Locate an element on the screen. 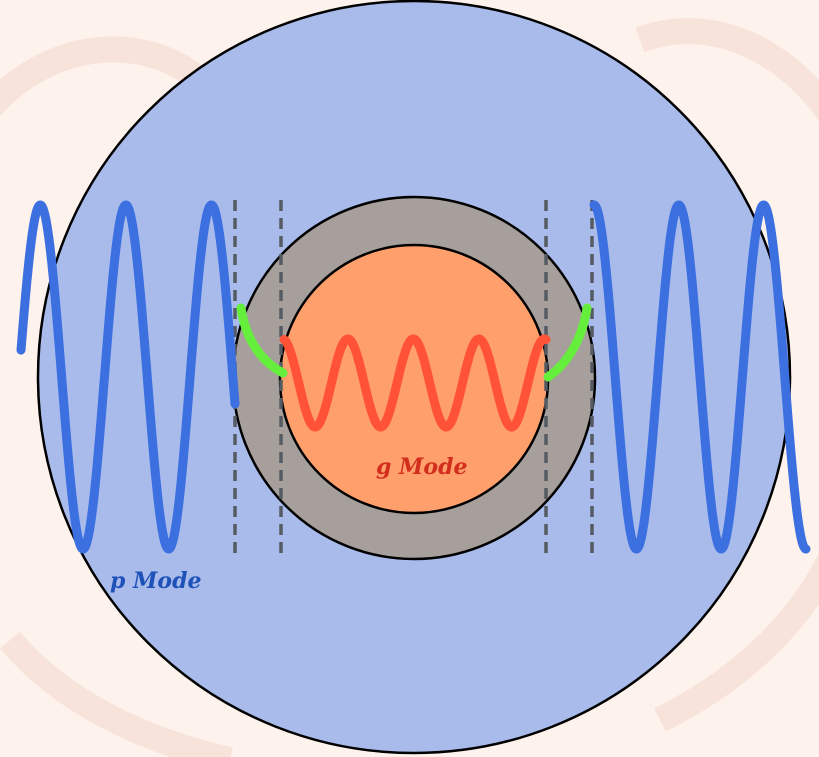 Image resolution: width=819 pixels, height=757 pixels. p-mode-wave-right is located at coordinates (700, 377).